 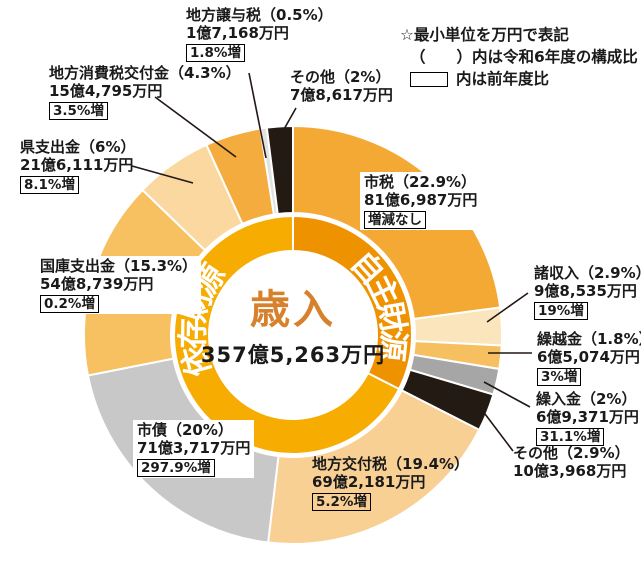 I want to click on leader-line-4-その他, so click(x=497, y=430).